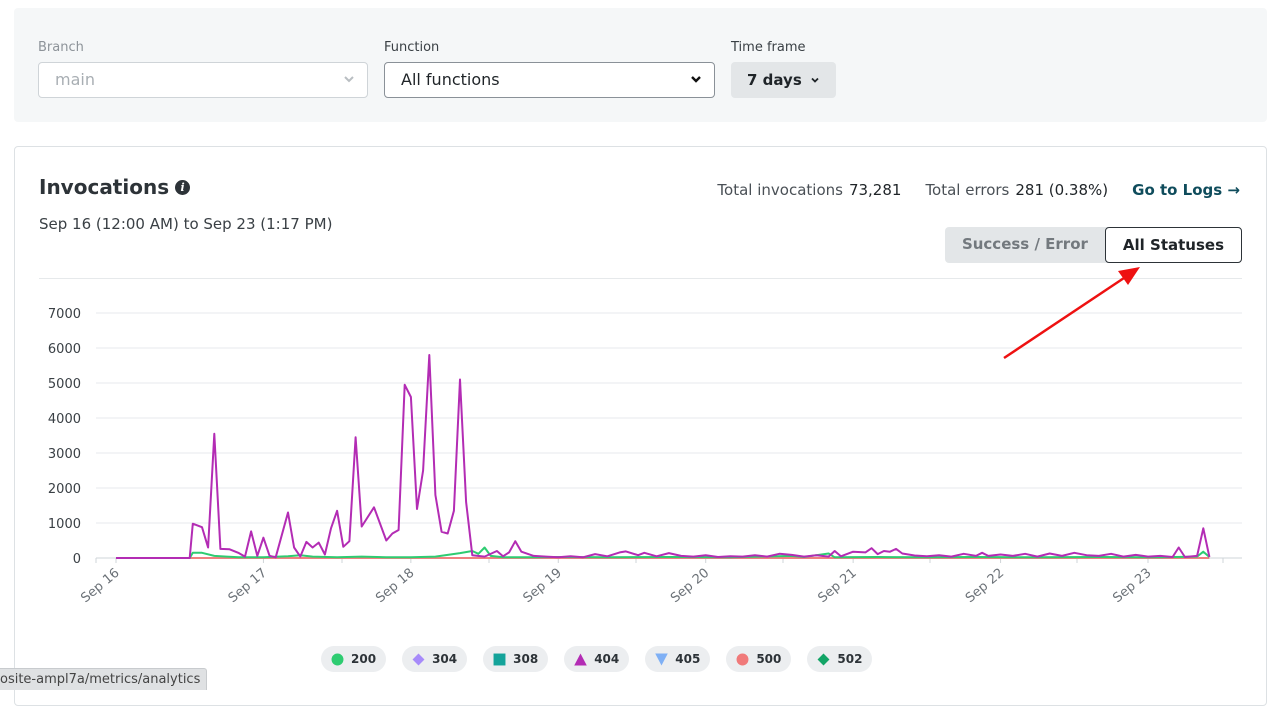 The height and width of the screenshot is (706, 1285). Describe the element at coordinates (687, 659) in the screenshot. I see `legend-label: 405` at that location.